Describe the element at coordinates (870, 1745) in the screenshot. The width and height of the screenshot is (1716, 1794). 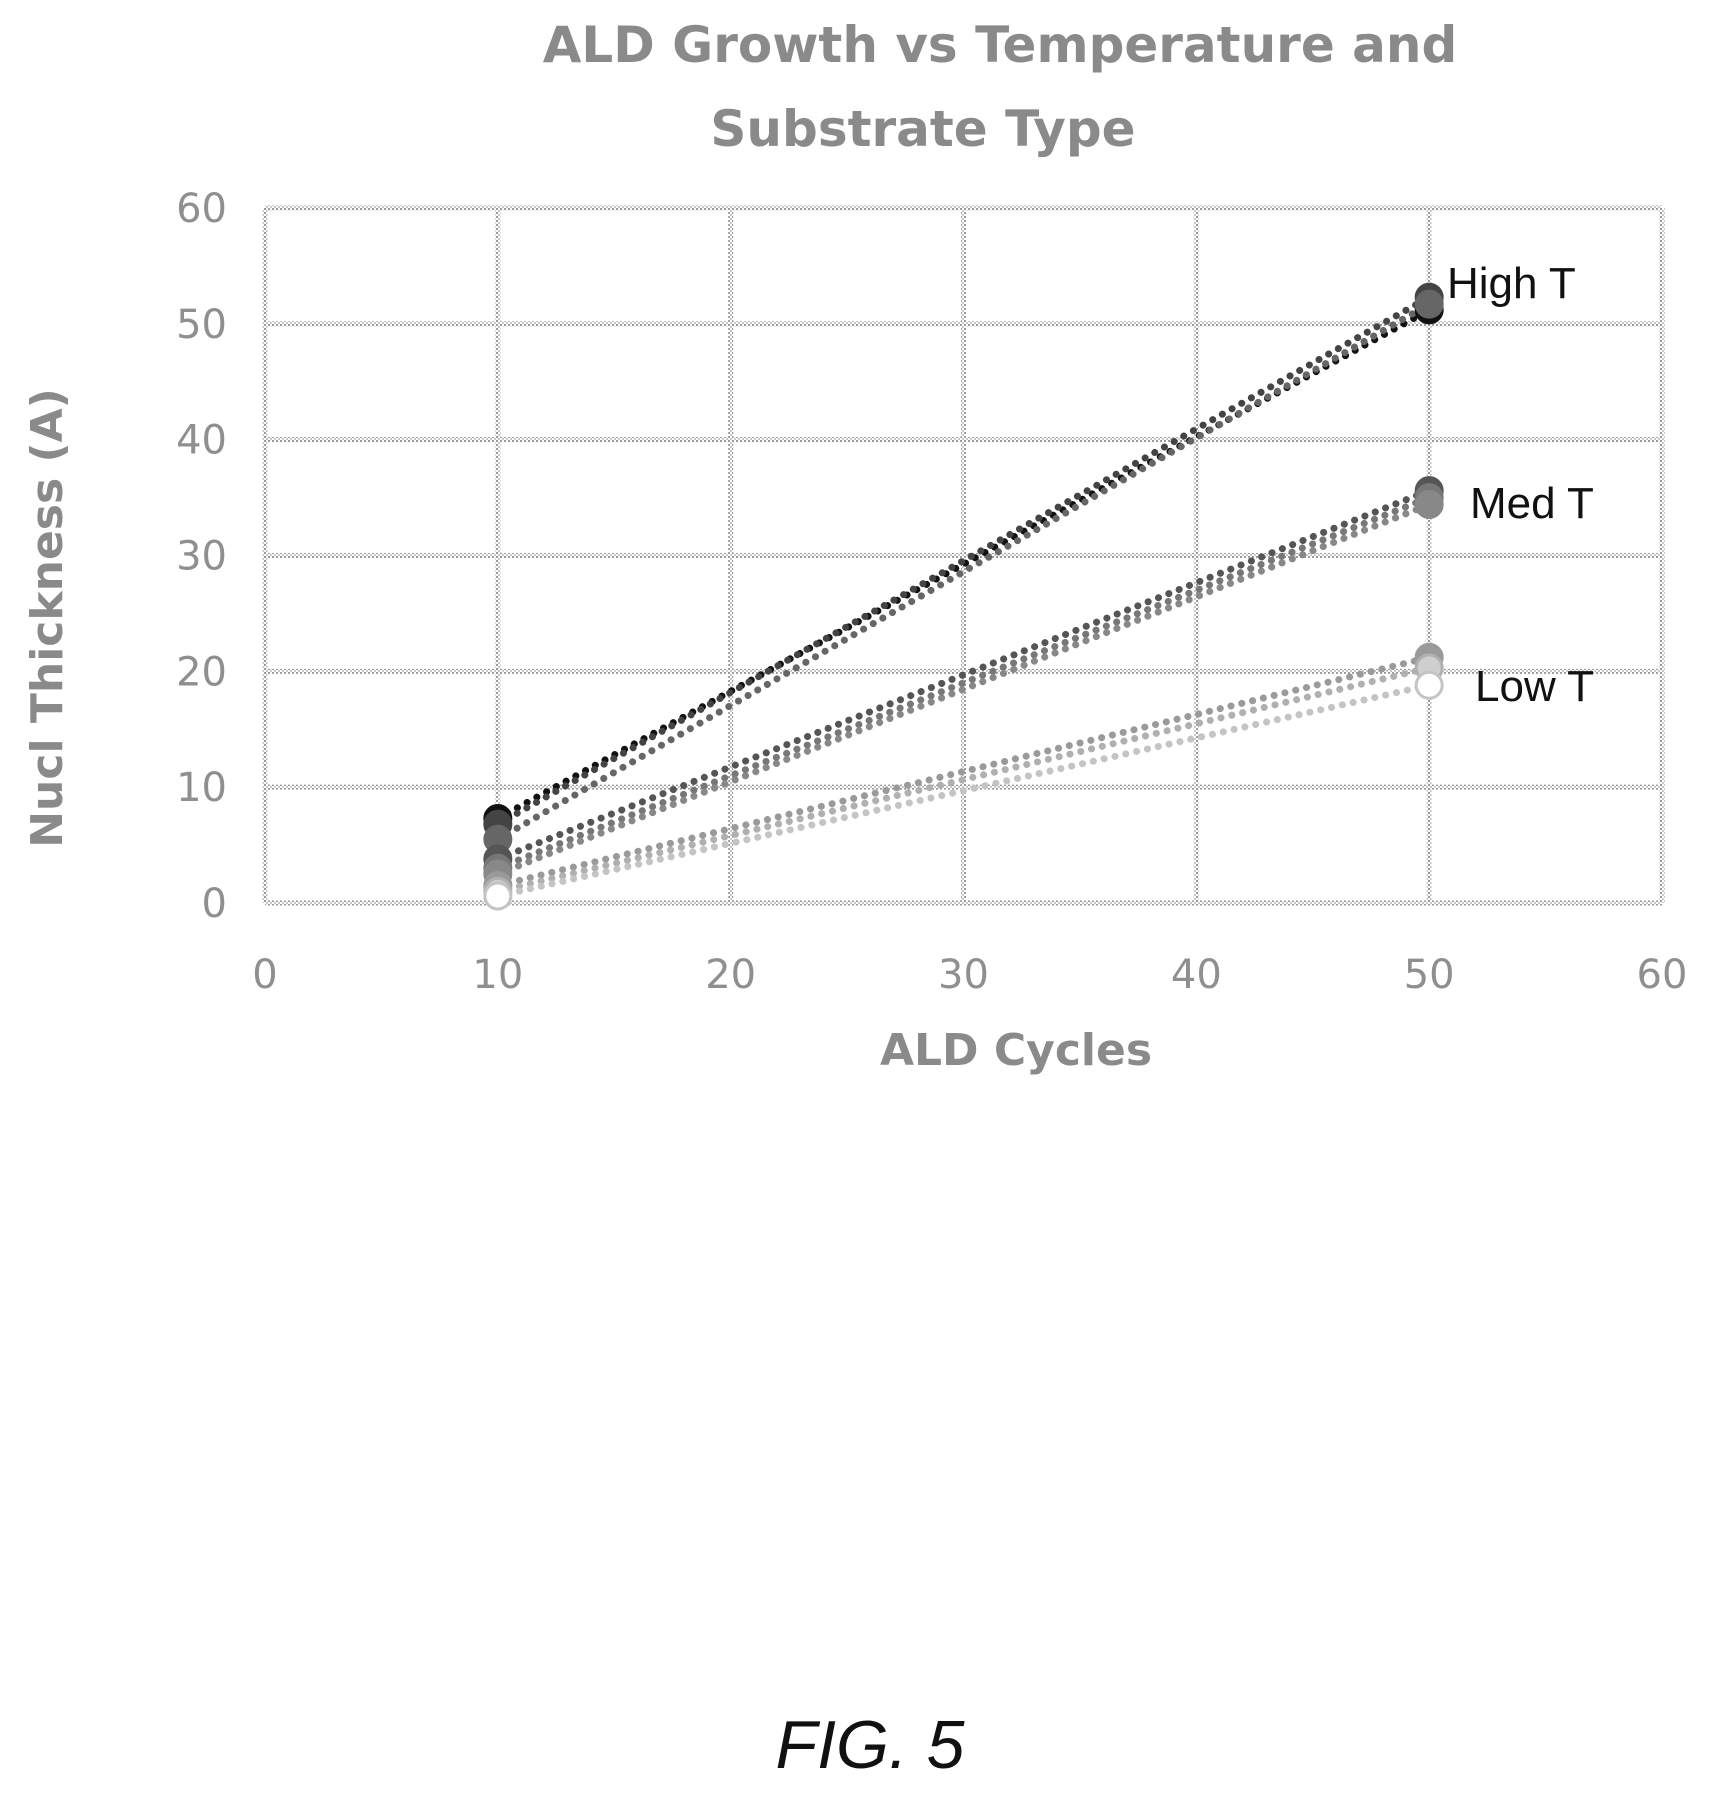
I see `figure-label: FIG. 5` at that location.